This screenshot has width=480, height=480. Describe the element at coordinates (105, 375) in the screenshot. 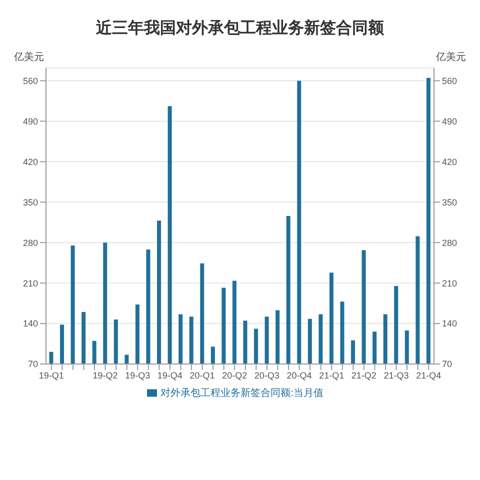

I see `x-tick-label: 19-Q2` at that location.